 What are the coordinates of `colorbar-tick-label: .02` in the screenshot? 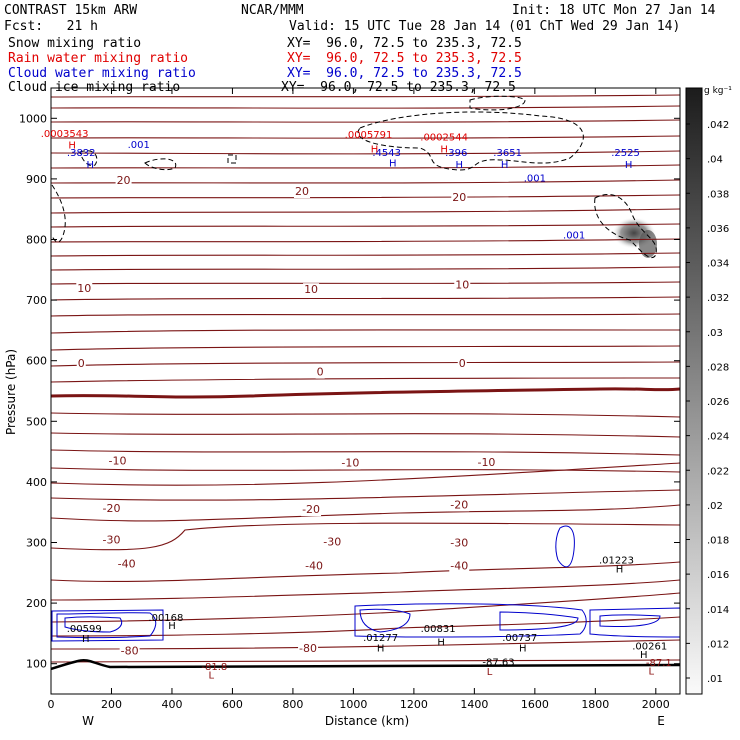 It's located at (715, 506).